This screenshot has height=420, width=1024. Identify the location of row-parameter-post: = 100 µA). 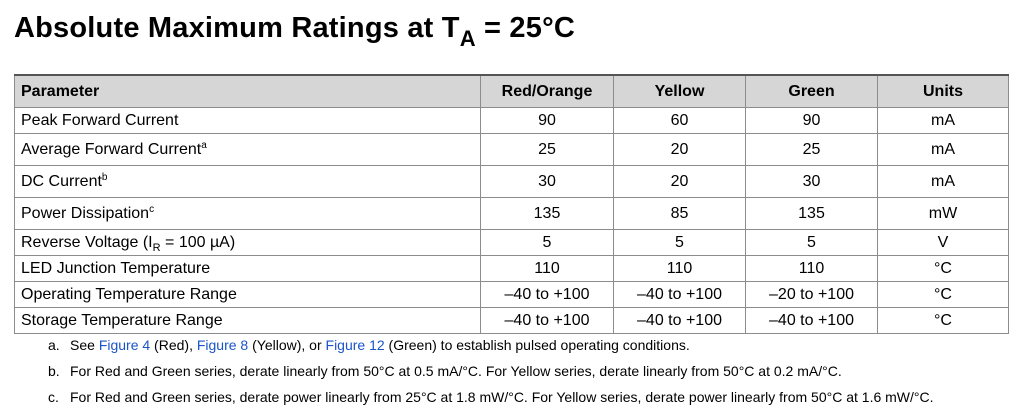
(198, 242).